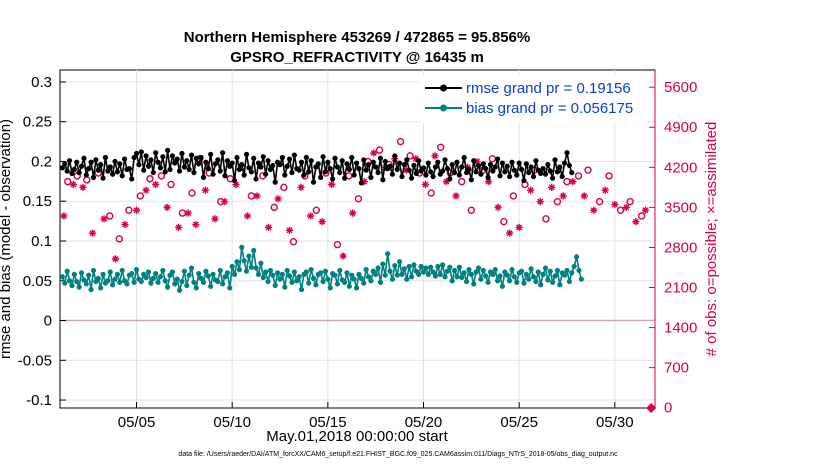 This screenshot has width=830, height=470. Describe the element at coordinates (680, 207) in the screenshot. I see `right-tick-label: 3500` at that location.